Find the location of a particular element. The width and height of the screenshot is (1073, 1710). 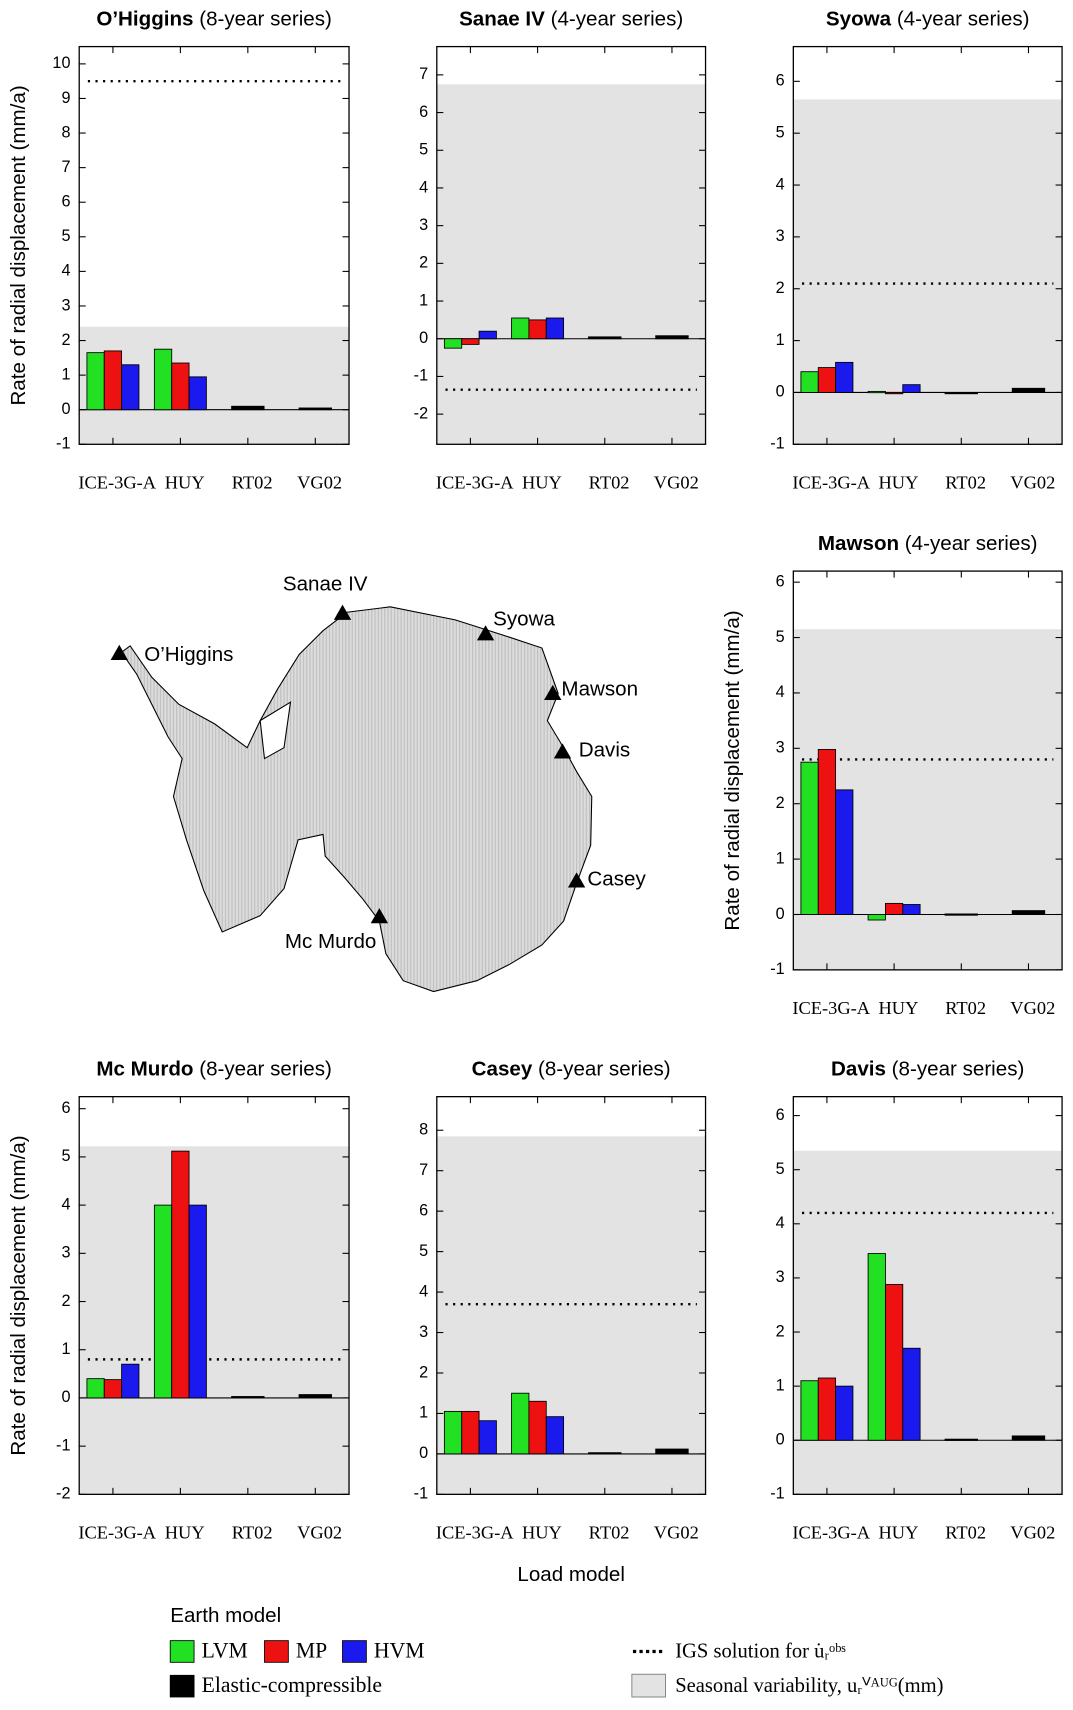

chart-title: Casey (8-year series) is located at coordinates (571, 1069).